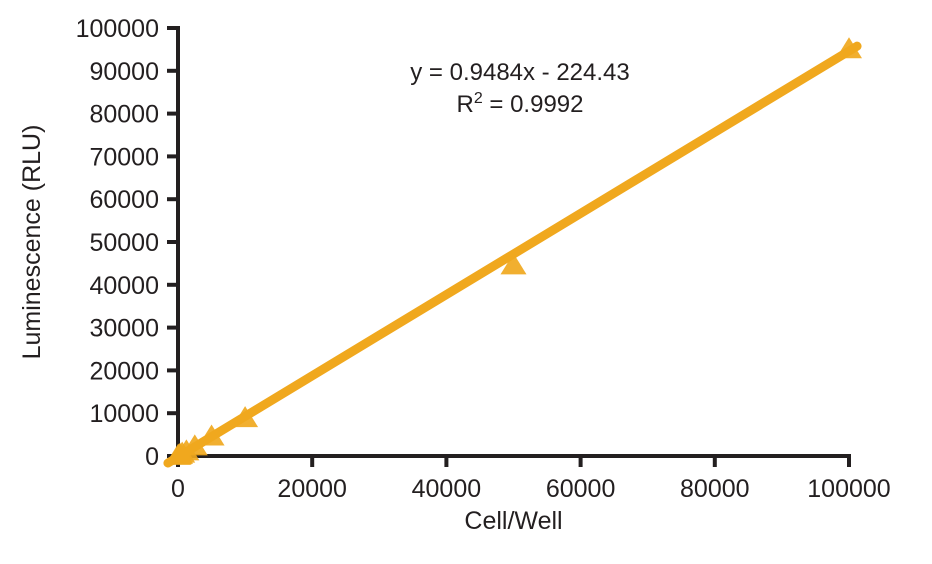  Describe the element at coordinates (533, 104) in the screenshot. I see `r-squared-value: = 0.9992` at that location.